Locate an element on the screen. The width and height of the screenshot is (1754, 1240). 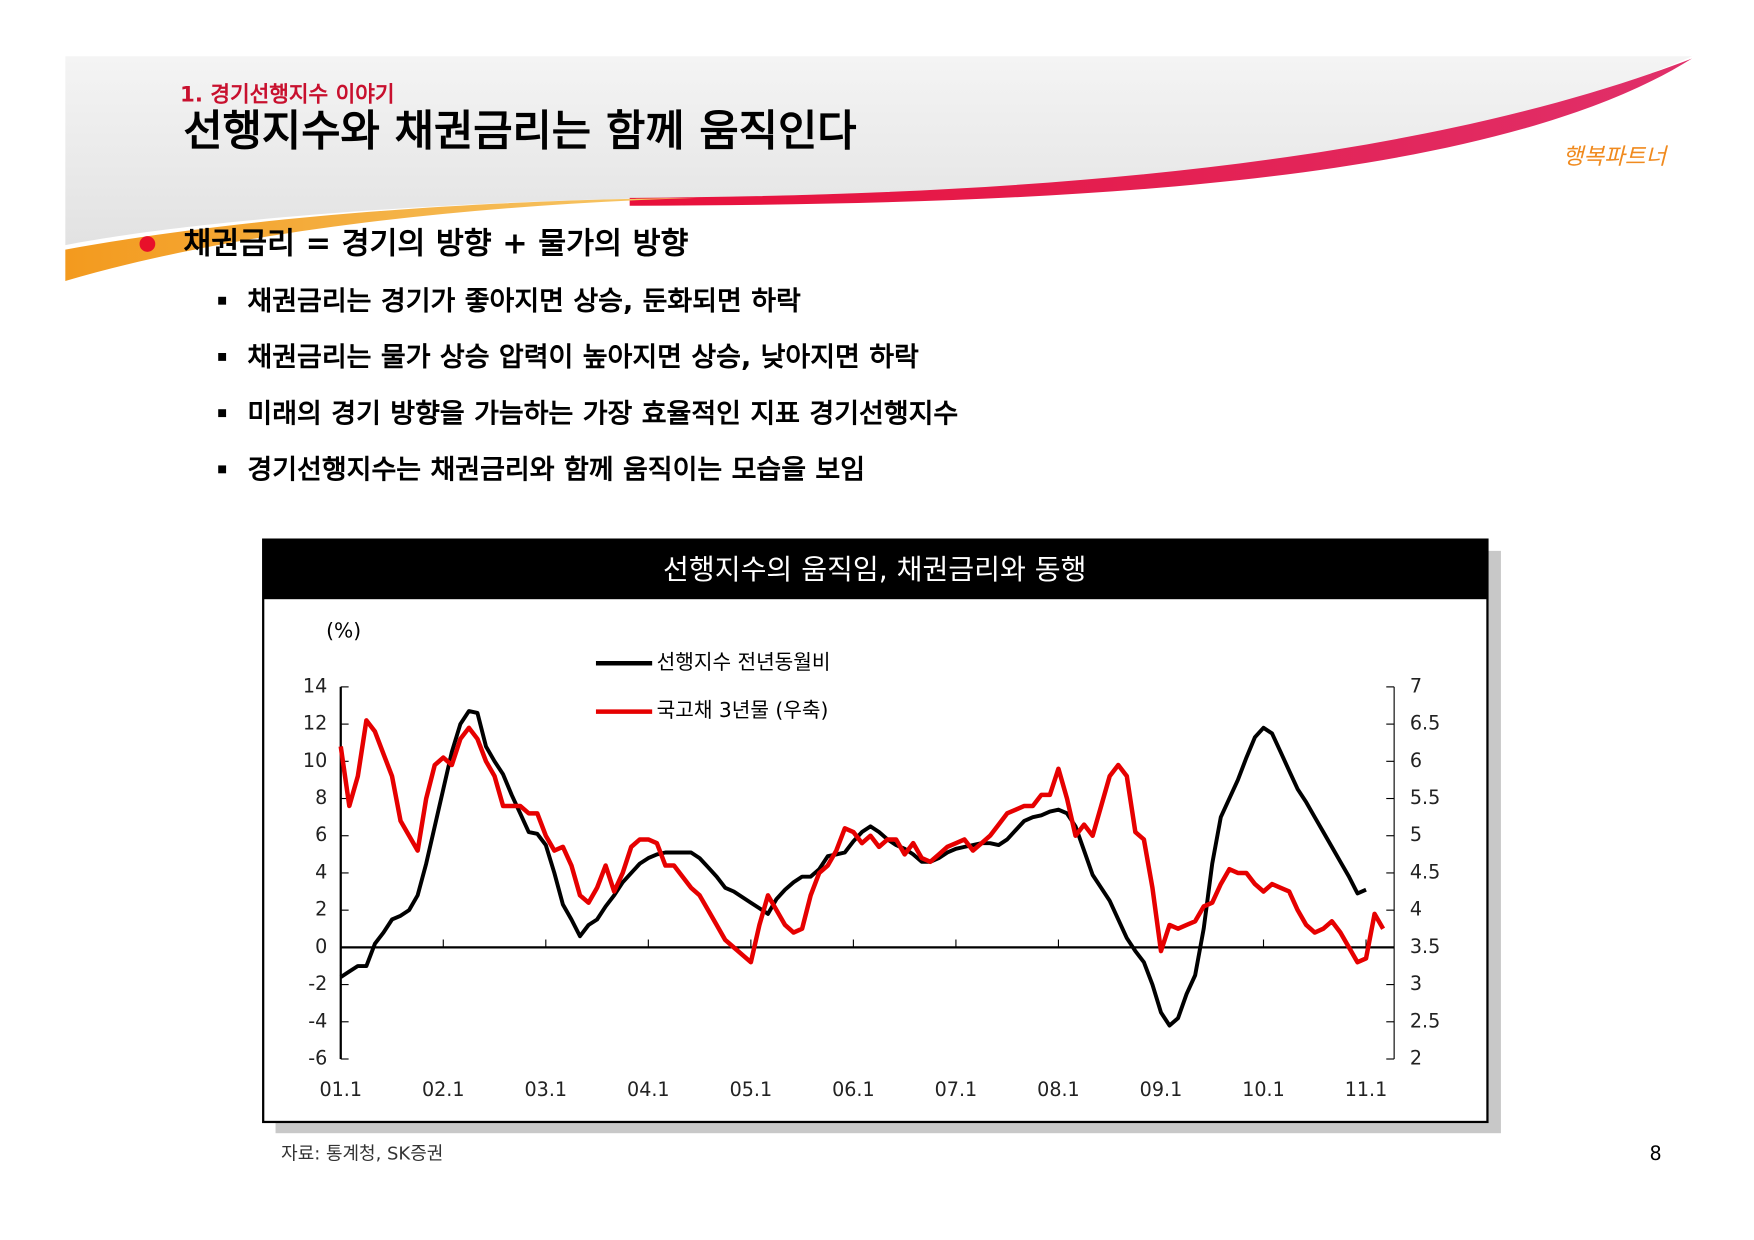
logo: 행복파트너 is located at coordinates (1616, 157).